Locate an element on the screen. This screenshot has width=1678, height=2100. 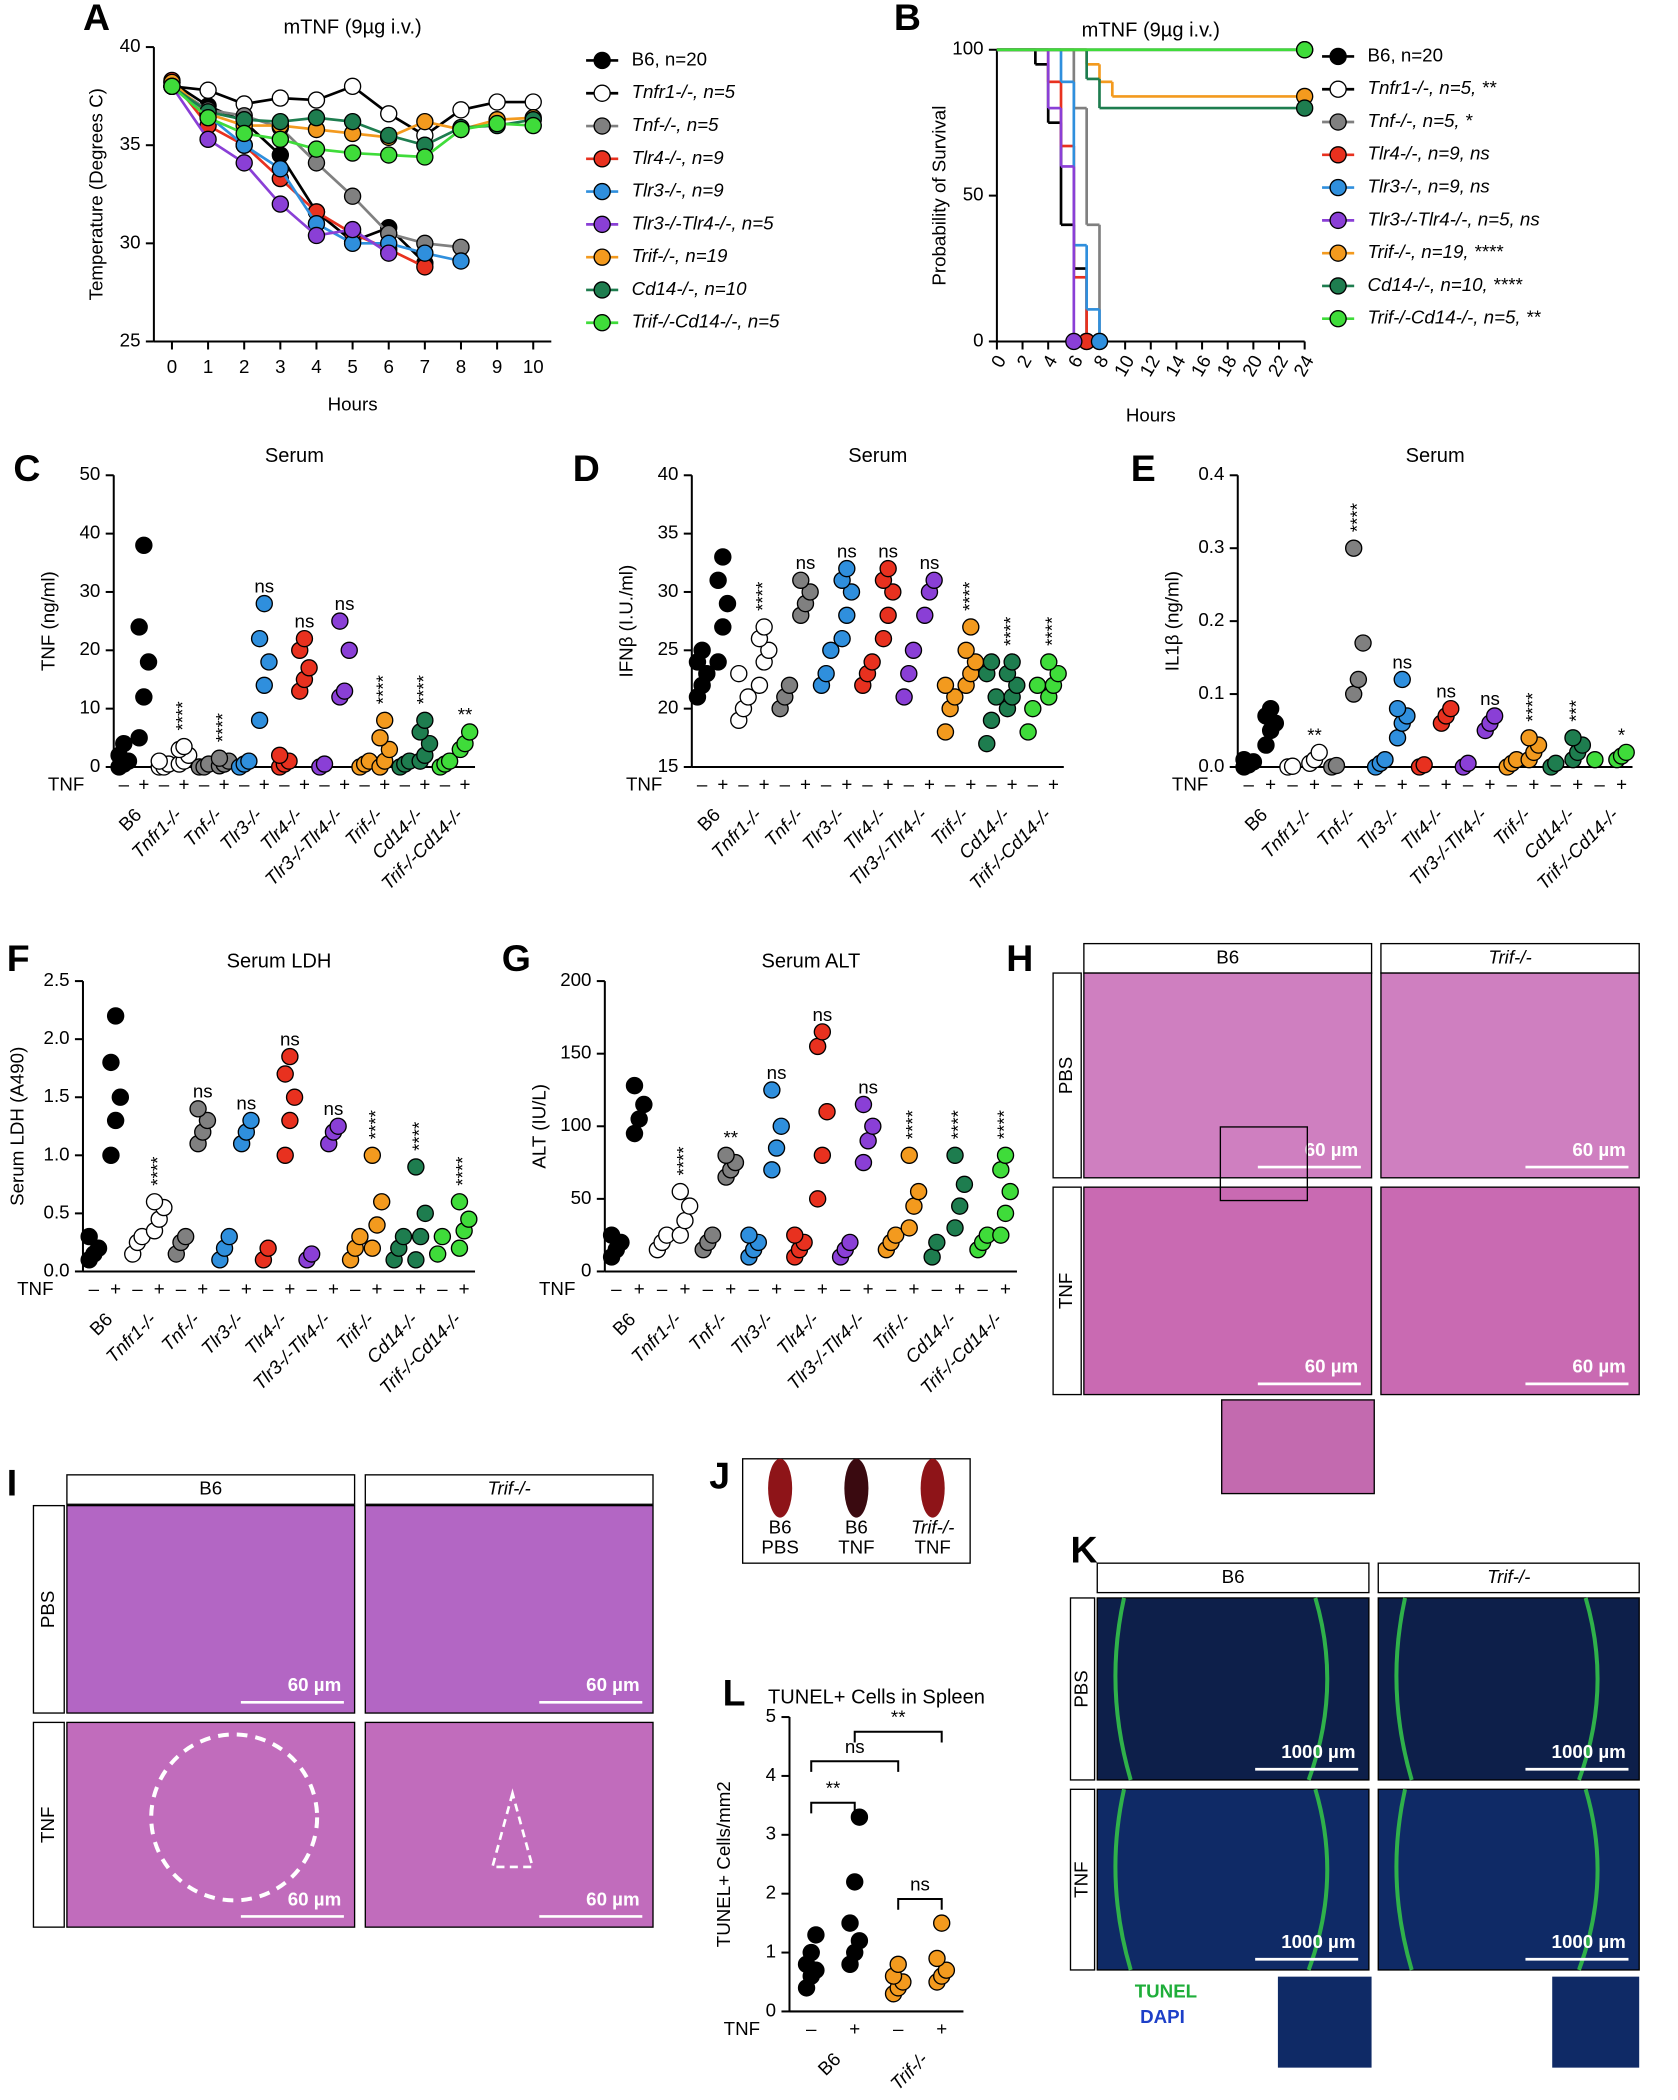
y-tick-label: 0.0 is located at coordinates (1211, 765).